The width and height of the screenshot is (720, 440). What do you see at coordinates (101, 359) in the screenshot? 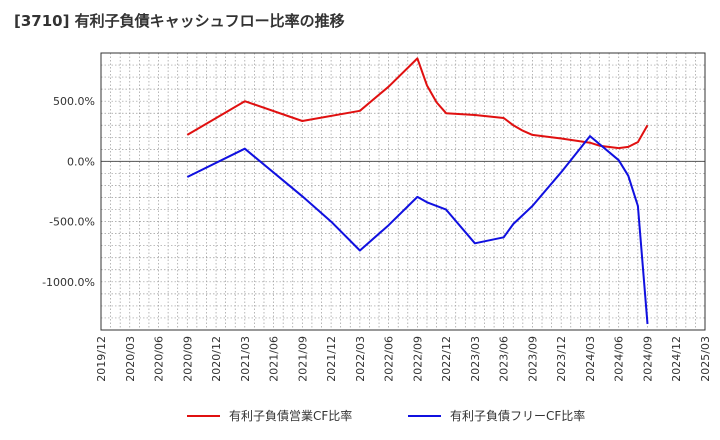
I see `x-tick-label: 2019/12` at bounding box center [101, 359].